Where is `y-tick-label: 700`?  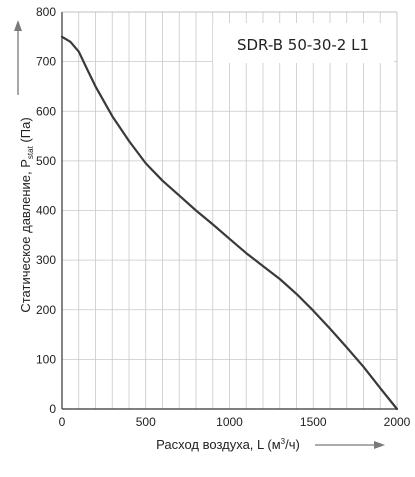 y-tick-label: 700 is located at coordinates (46, 62).